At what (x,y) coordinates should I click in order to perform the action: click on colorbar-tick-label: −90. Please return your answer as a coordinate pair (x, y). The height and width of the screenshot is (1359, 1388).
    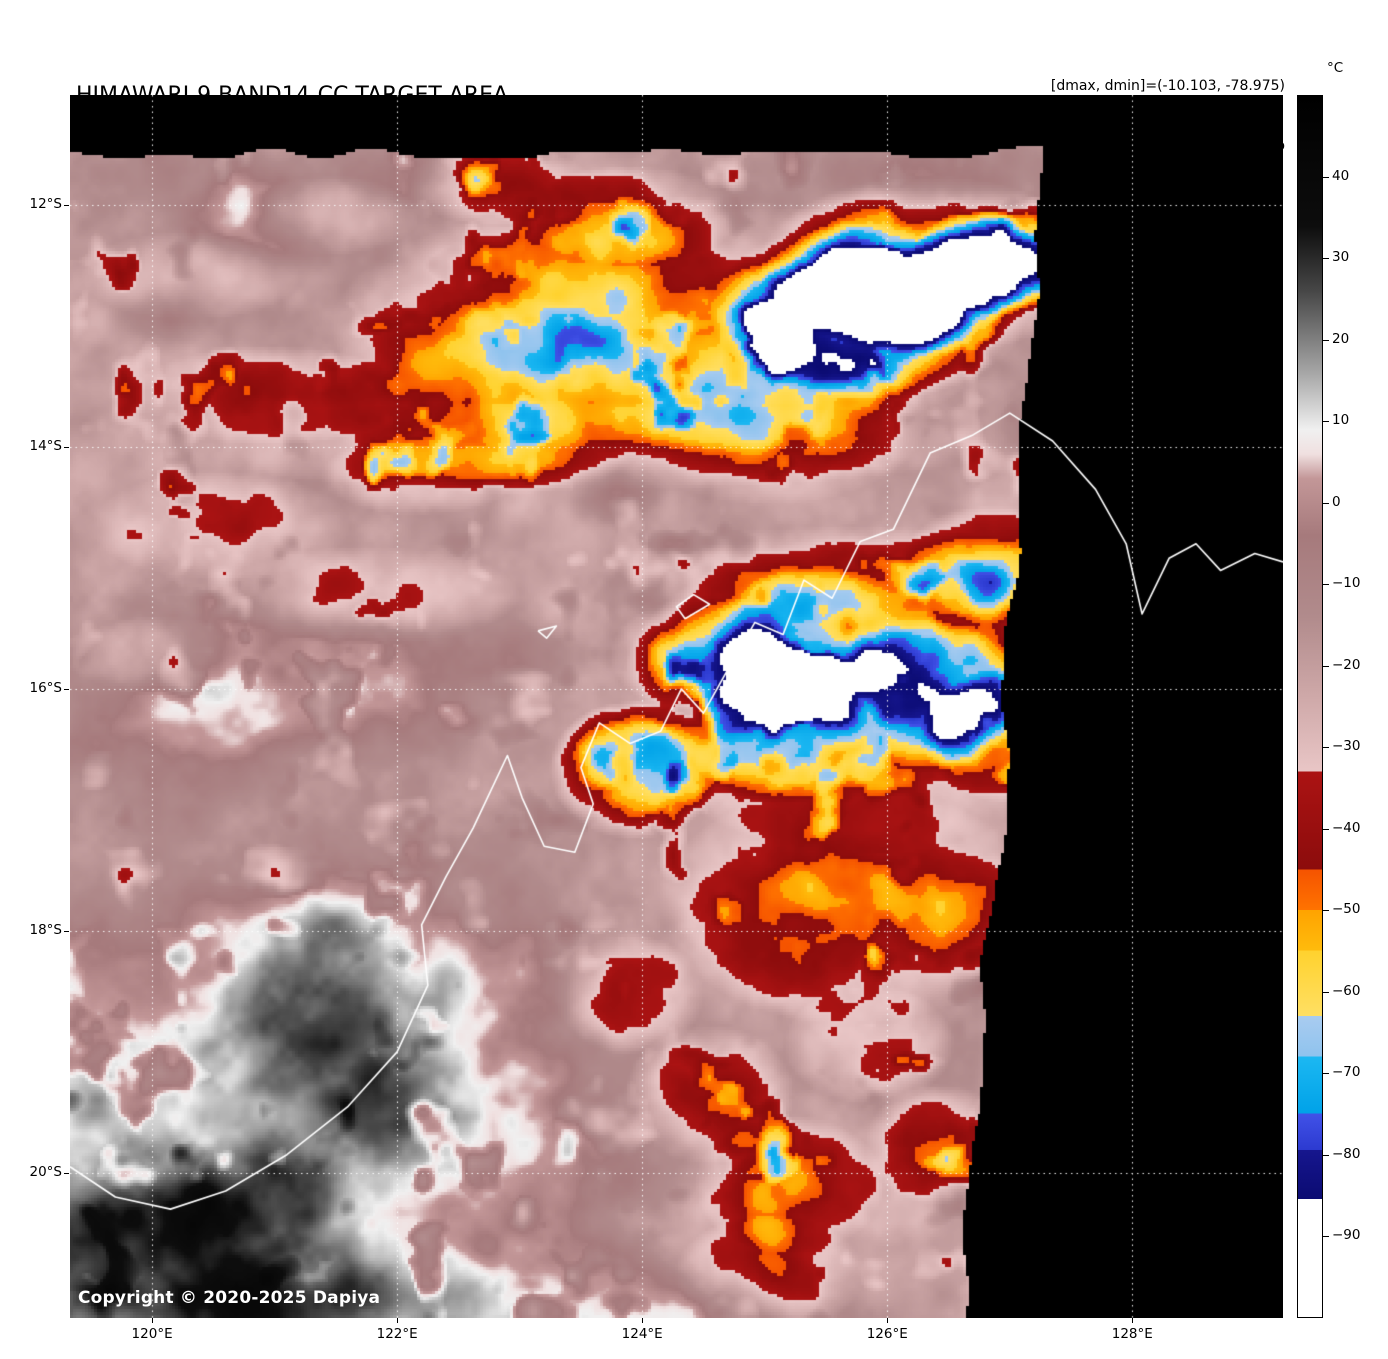
    Looking at the image, I should click on (1346, 1235).